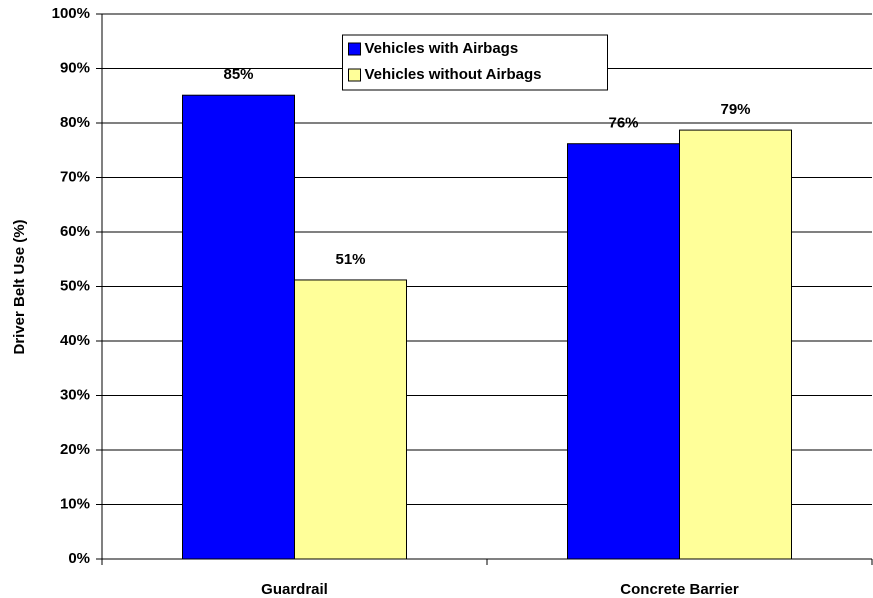 This screenshot has width=873, height=598. Describe the element at coordinates (71, 13) in the screenshot. I see `y-tick-label: 100%` at that location.